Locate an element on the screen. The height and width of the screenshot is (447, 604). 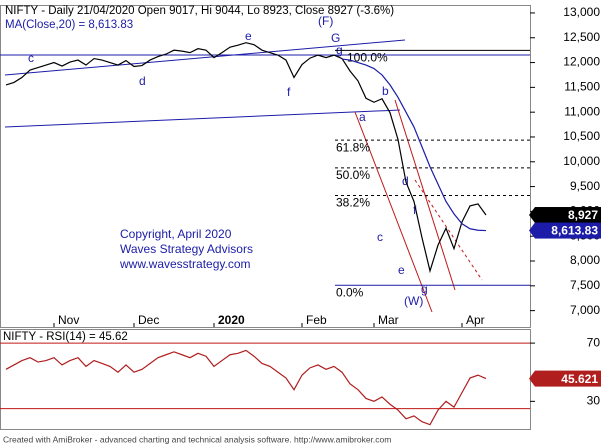
y-tick-label: 11,500 is located at coordinates (582, 87).